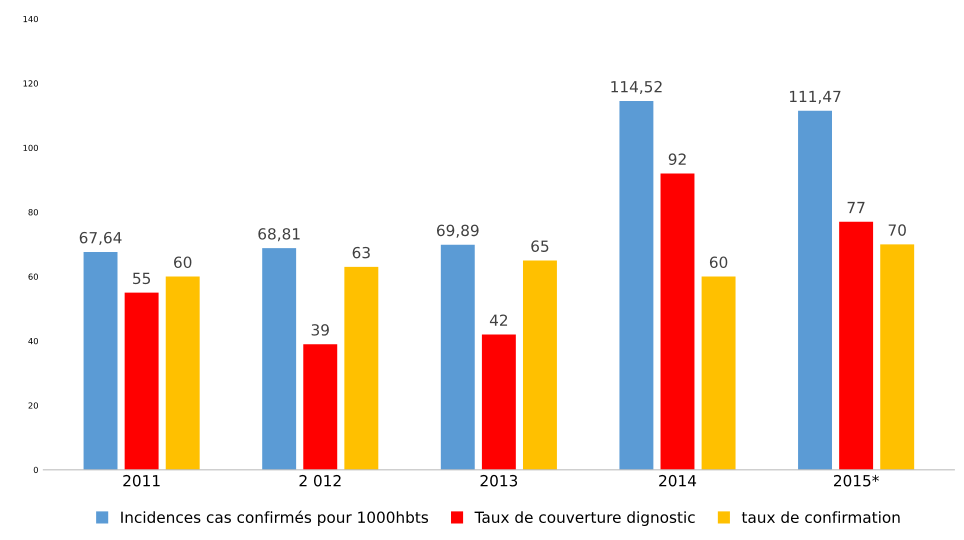  I want to click on data-label: 55, so click(141, 278).